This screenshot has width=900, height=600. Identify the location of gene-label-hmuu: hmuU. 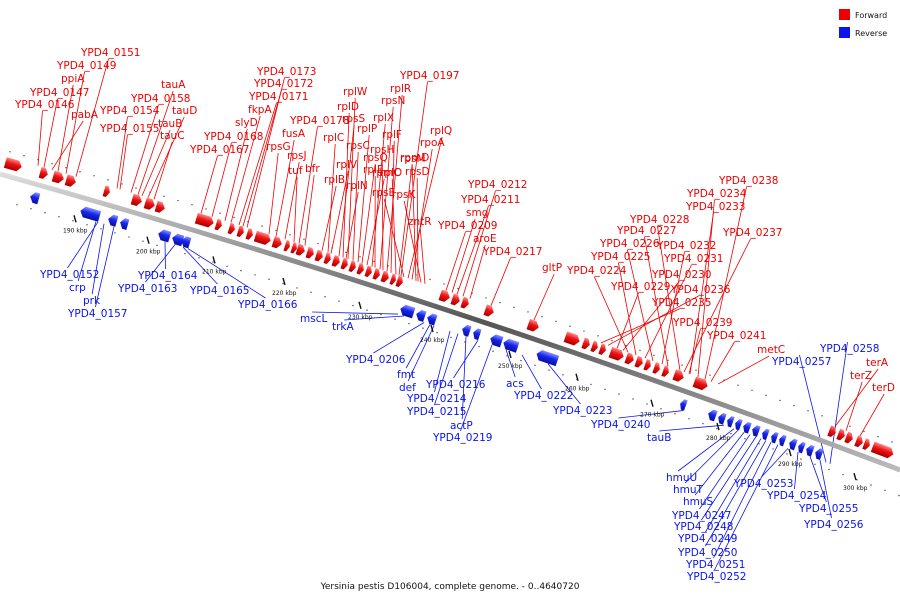
(681, 478).